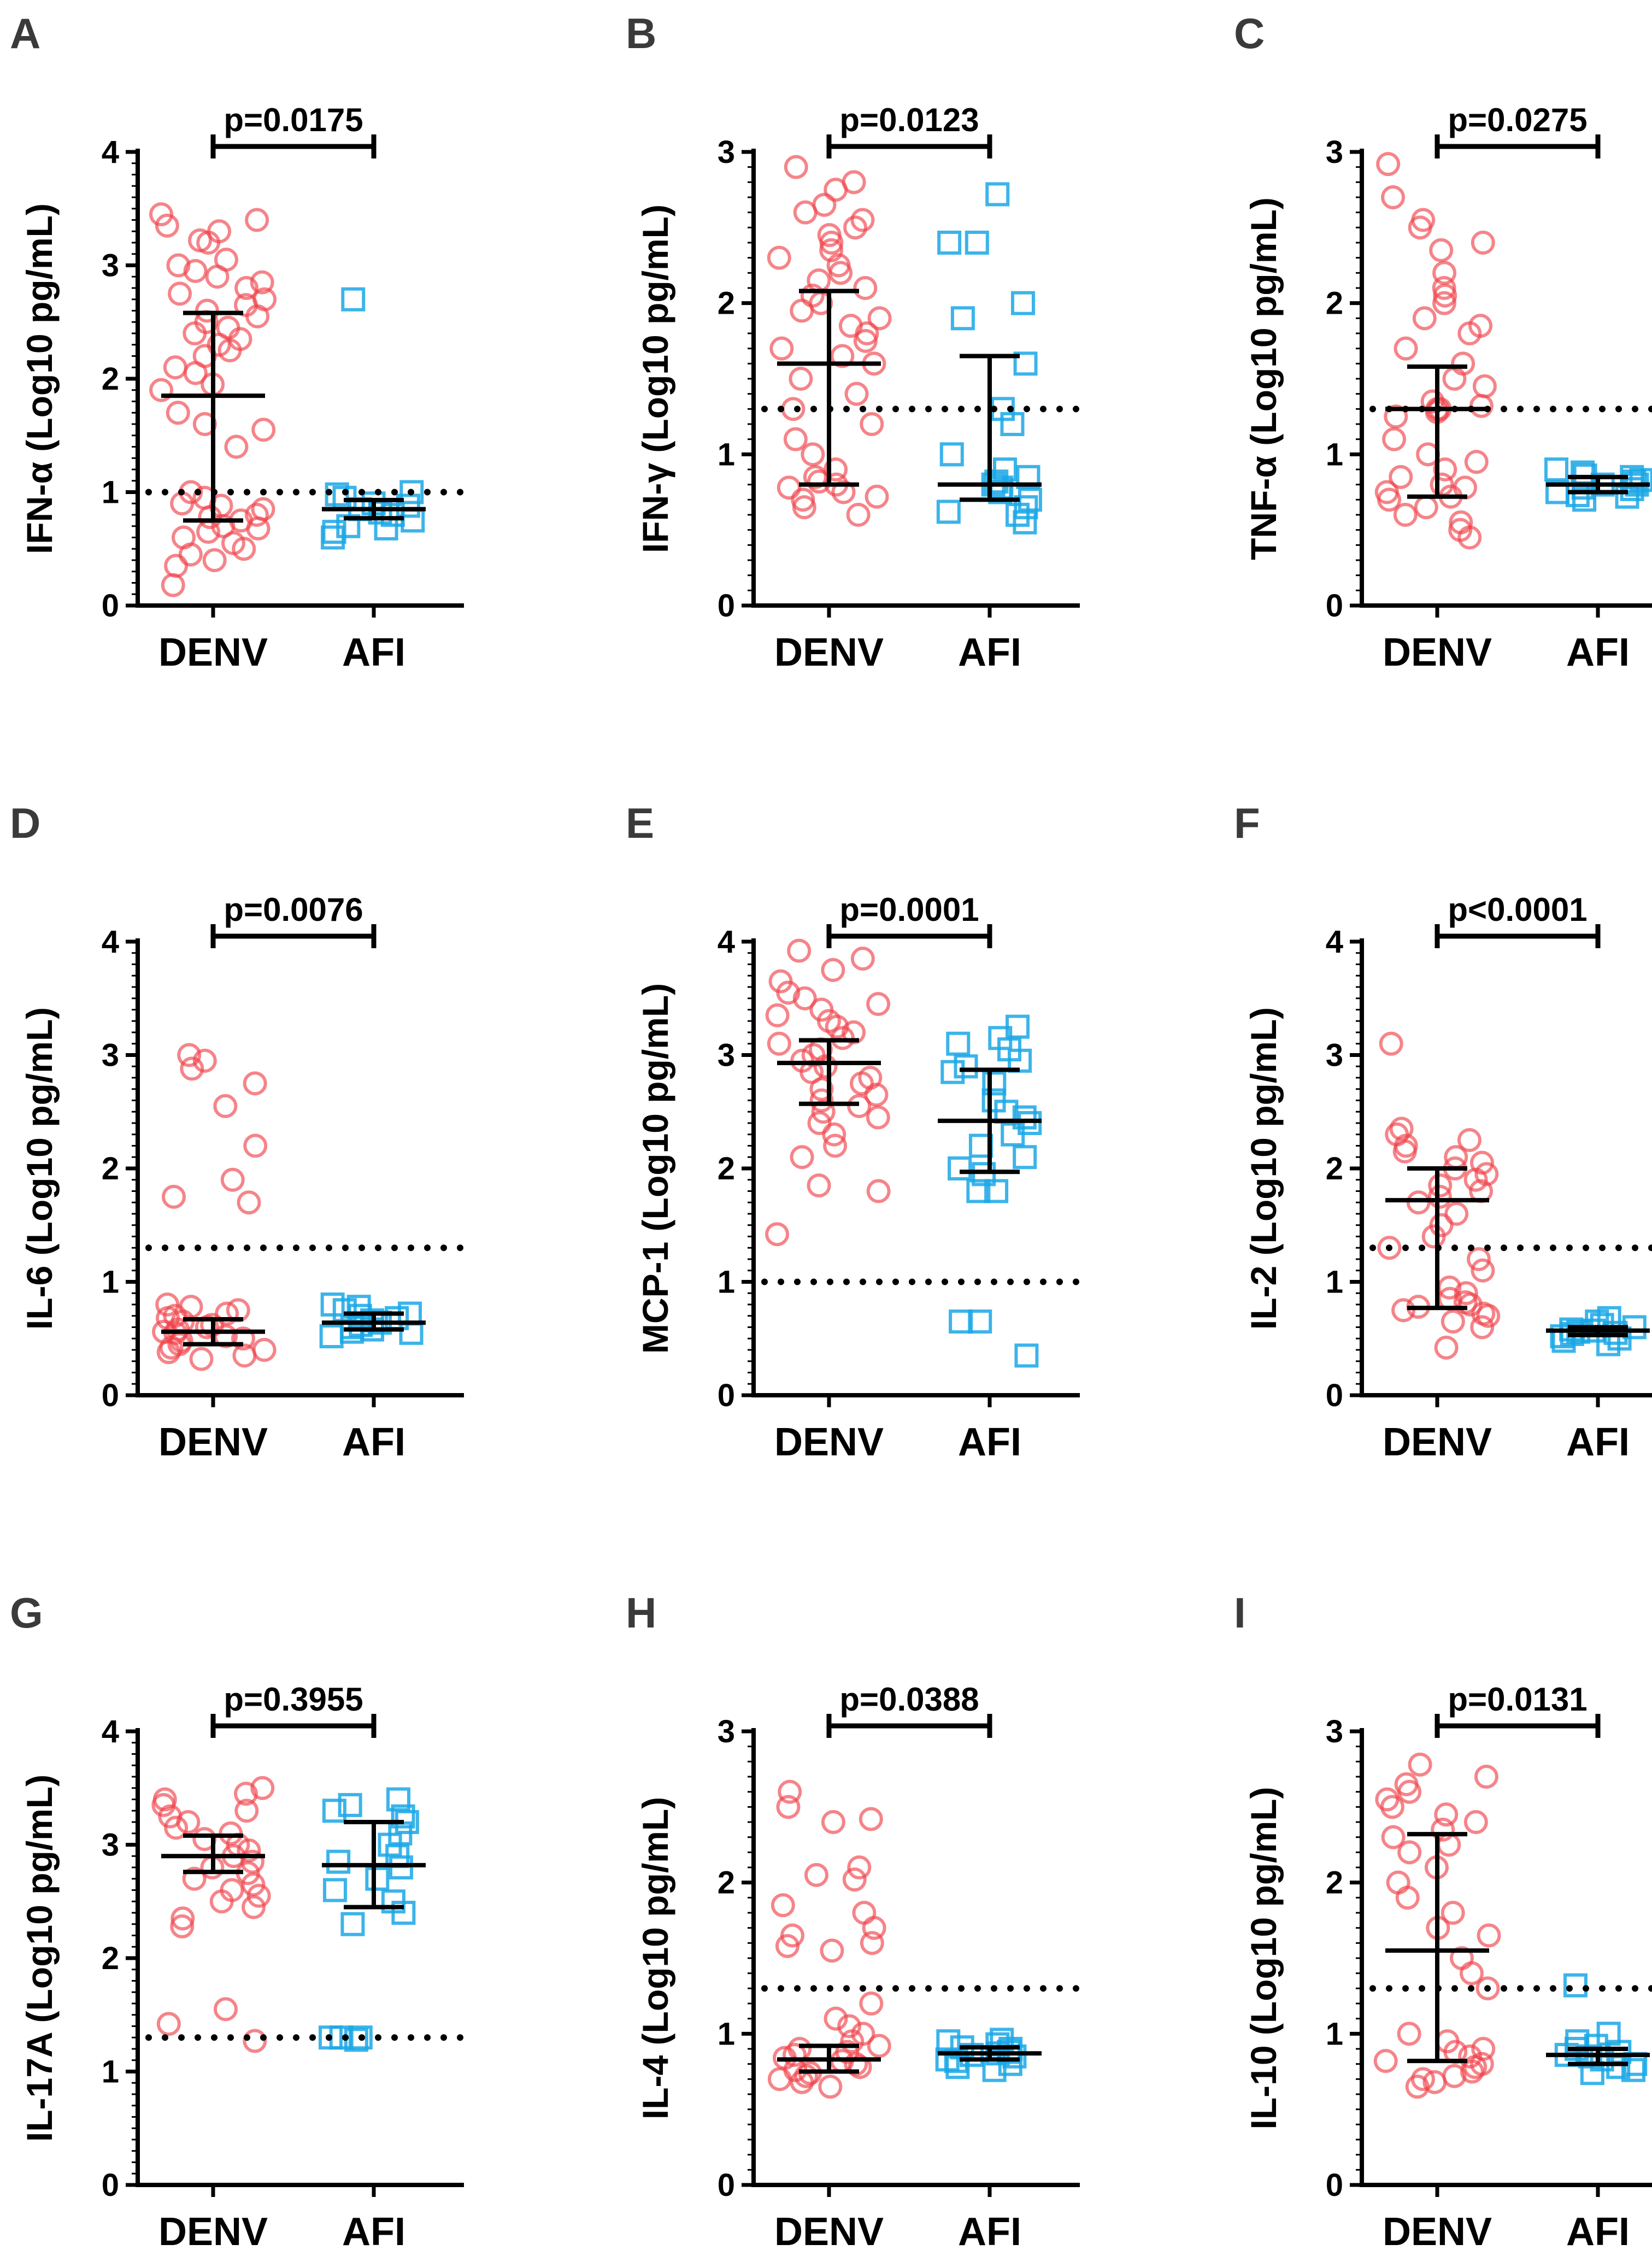 The height and width of the screenshot is (2262, 1652). Describe the element at coordinates (373, 653) in the screenshot. I see `x-tick-label-afi: AFI` at that location.